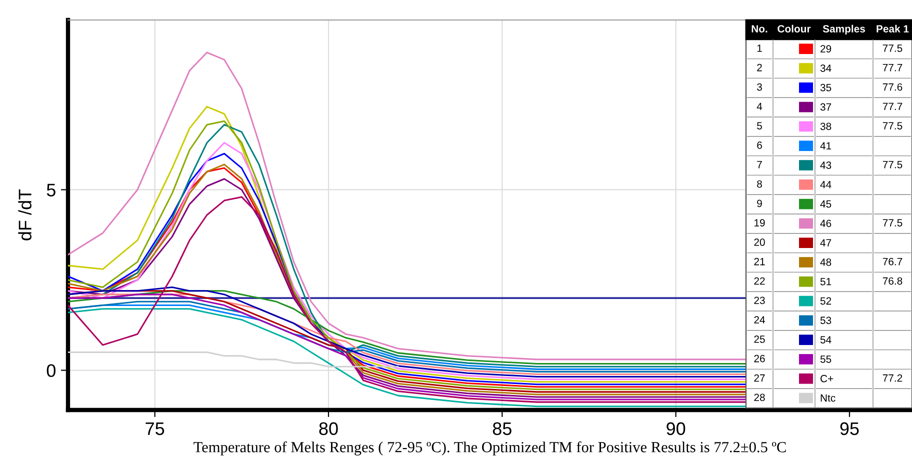 This screenshot has height=461, width=912. Describe the element at coordinates (892, 378) in the screenshot. I see `annotation: 77.2` at that location.